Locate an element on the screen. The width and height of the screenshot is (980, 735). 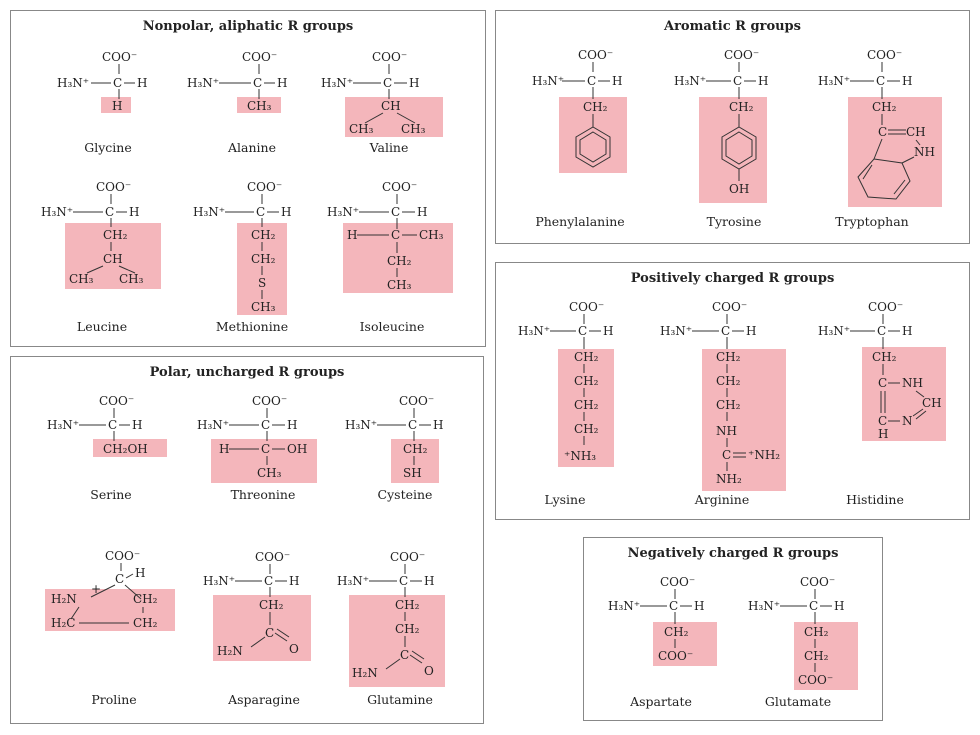
amino-acid-name: Leucine is located at coordinates (102, 326).